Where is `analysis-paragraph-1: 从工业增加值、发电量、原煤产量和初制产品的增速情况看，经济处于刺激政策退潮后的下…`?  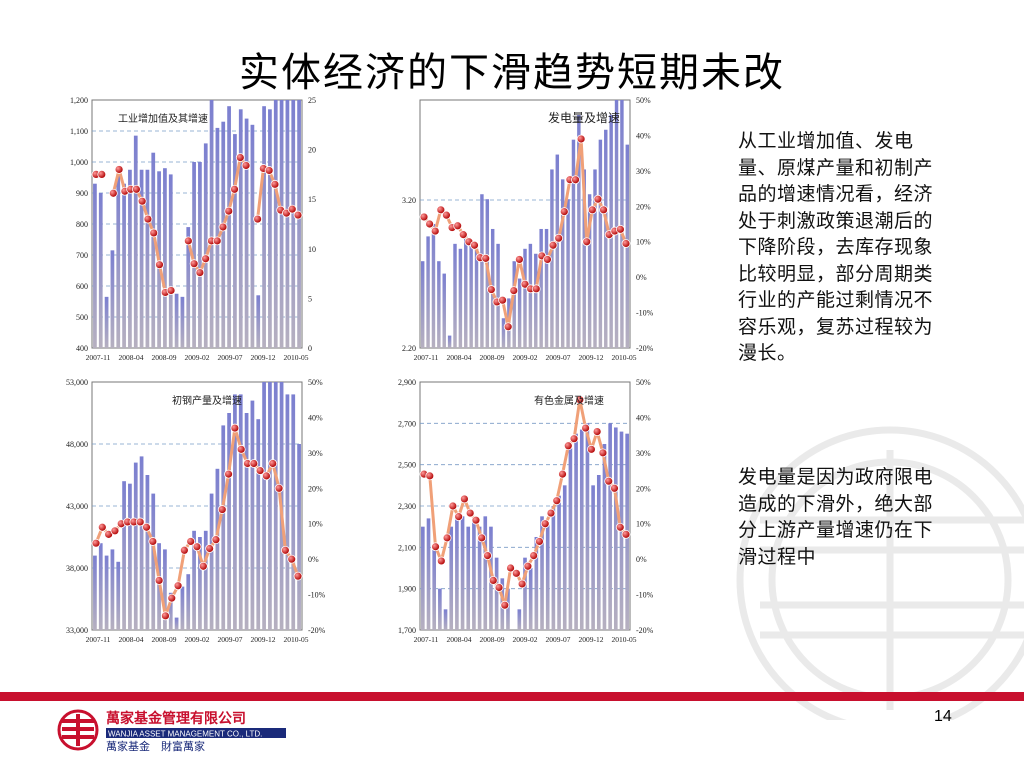
analysis-paragraph-1: 从工业增加值、发电量、原煤产量和初制产品的增速情况看，经济处于刺激政策退潮后的下… is located at coordinates (836, 247).